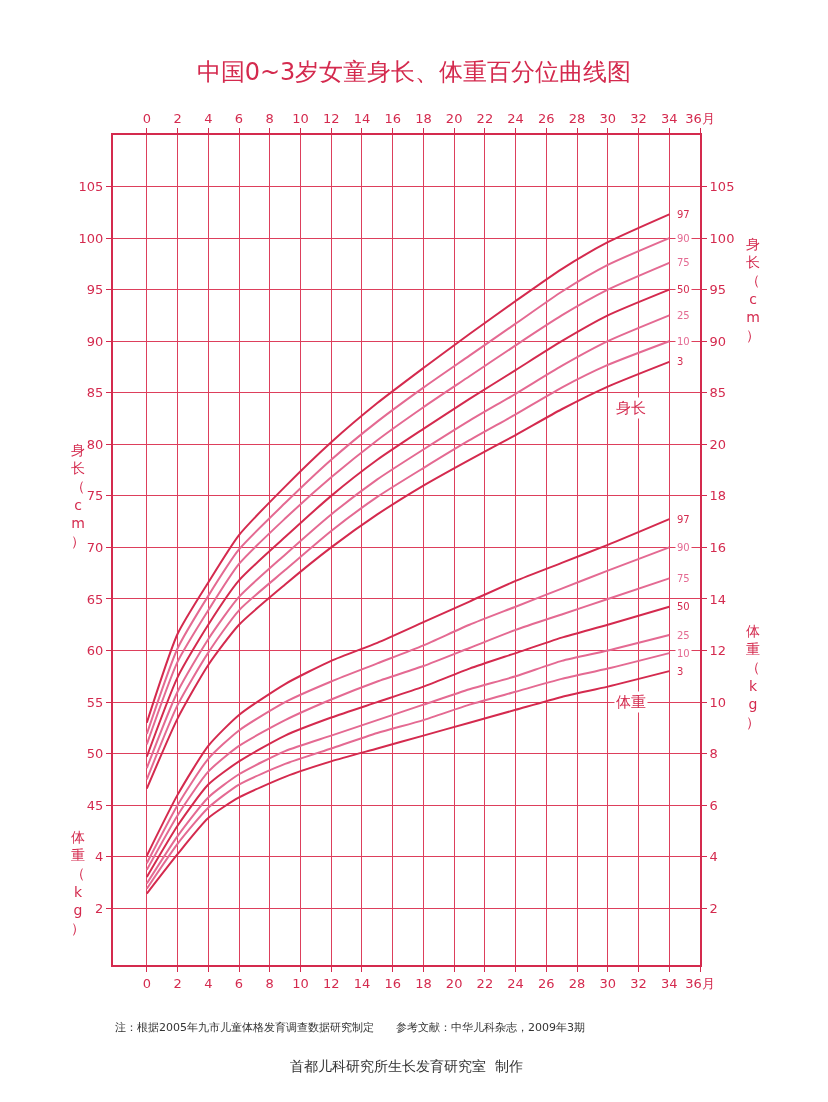 This screenshot has height=1102, width=828. What do you see at coordinates (95, 496) in the screenshot?
I see `y-tick-label: 75` at bounding box center [95, 496].